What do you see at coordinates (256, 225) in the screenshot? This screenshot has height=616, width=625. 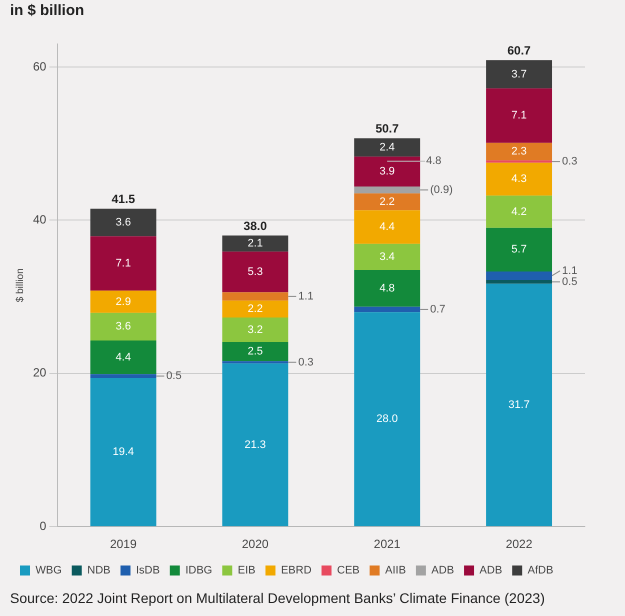 I see `total-label: 38.0` at bounding box center [256, 225].